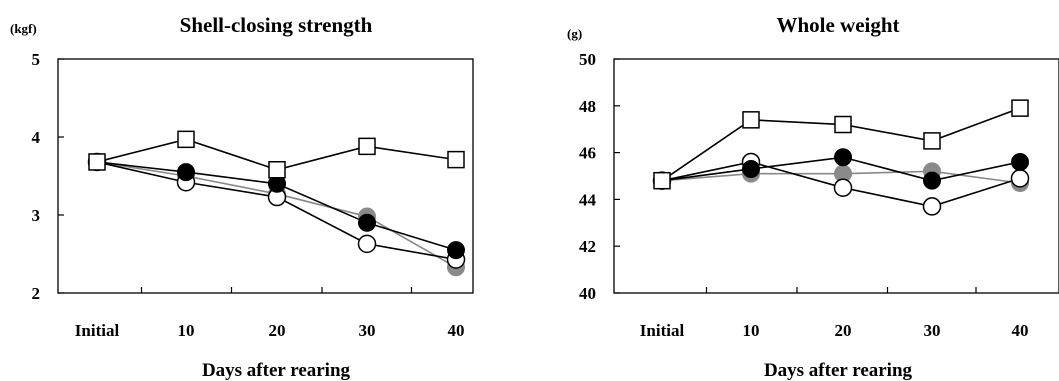  Describe the element at coordinates (36, 215) in the screenshot. I see `y-tick-label: 3` at that location.